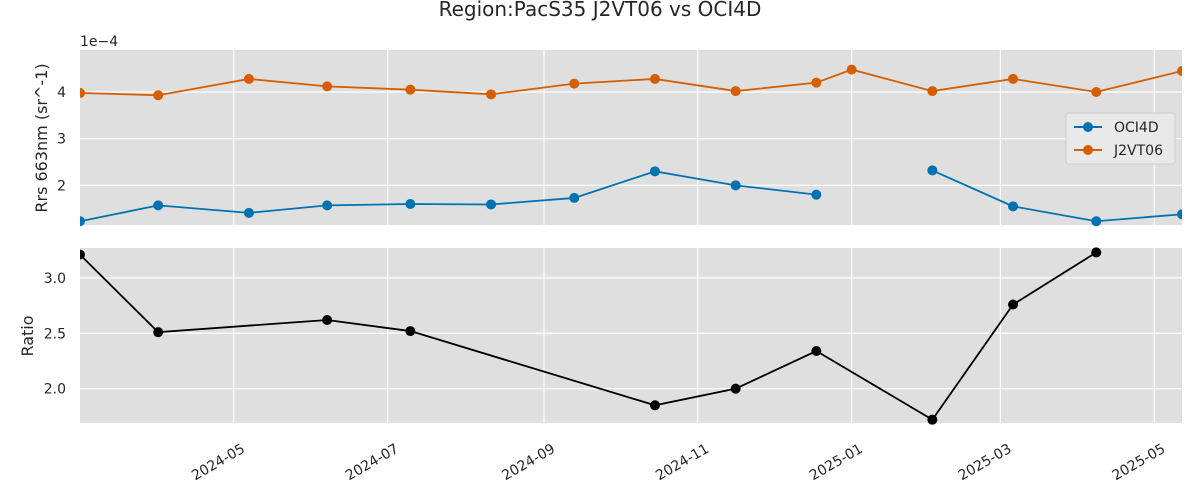  Describe the element at coordinates (1088, 150) in the screenshot. I see `legend-marker-j2vt06` at that location.